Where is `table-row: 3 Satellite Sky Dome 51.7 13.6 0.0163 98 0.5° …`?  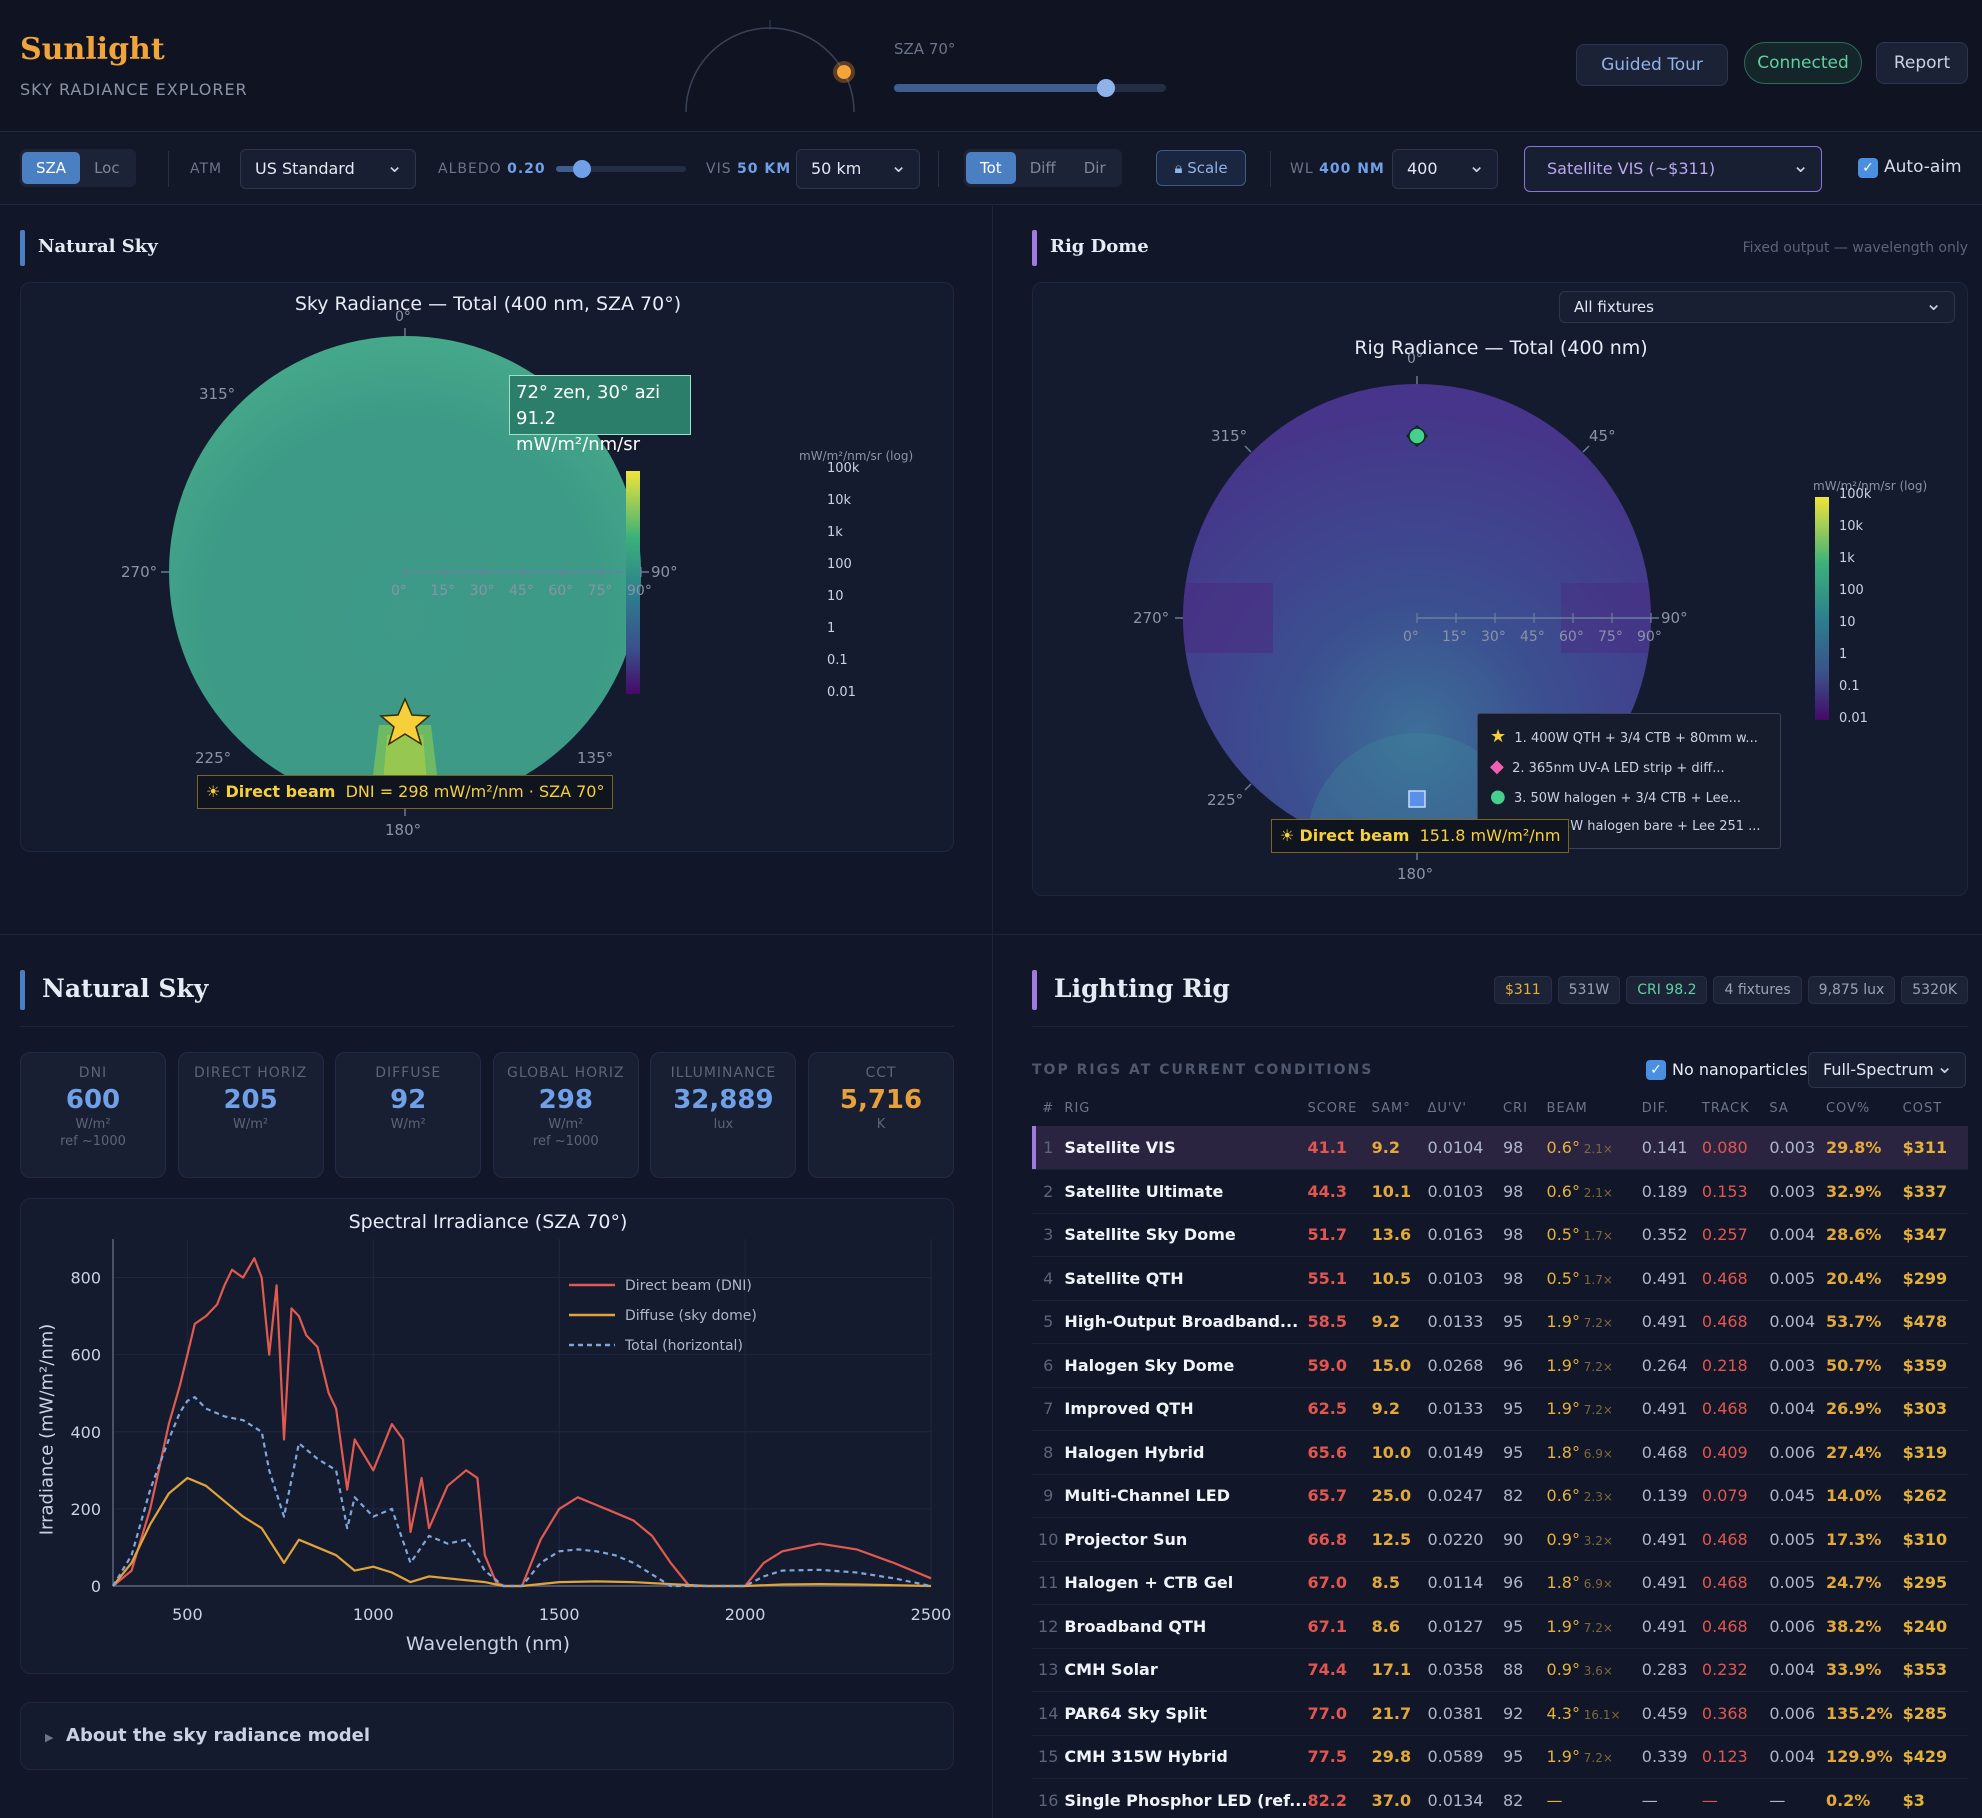 table-row: 3 Satellite Sky Dome 51.7 13.6 0.0163 98 0.5° … is located at coordinates (1500, 1235).